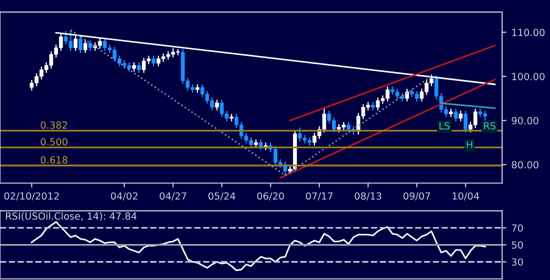 The width and height of the screenshot is (550, 280). I want to click on x-tick-label: 06/20, so click(270, 196).